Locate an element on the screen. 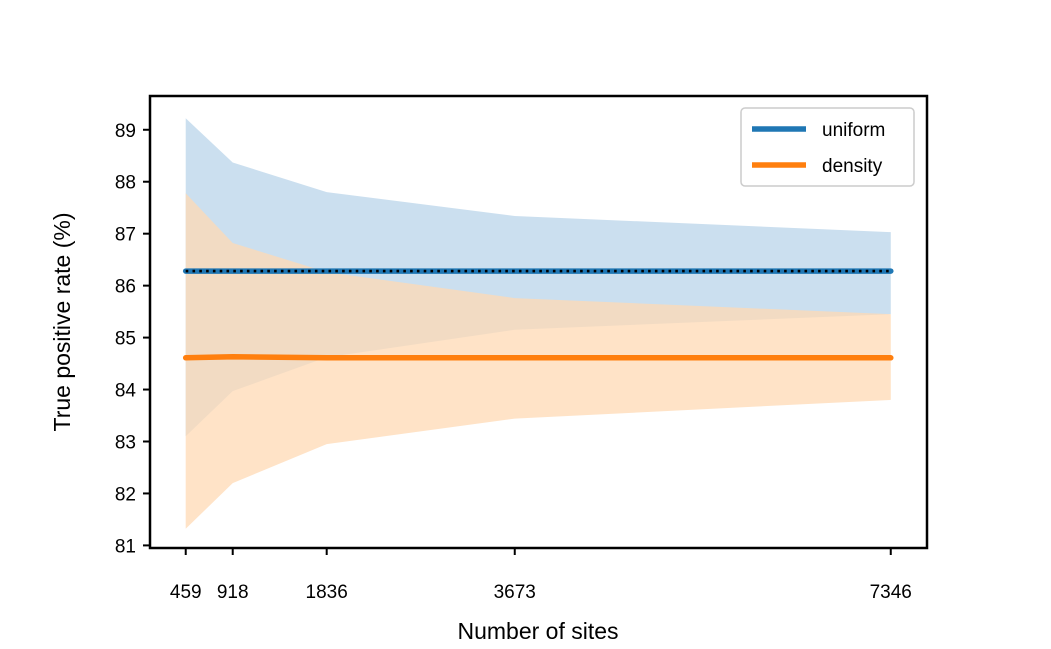  legend-label-uniform: uniform is located at coordinates (853, 130).